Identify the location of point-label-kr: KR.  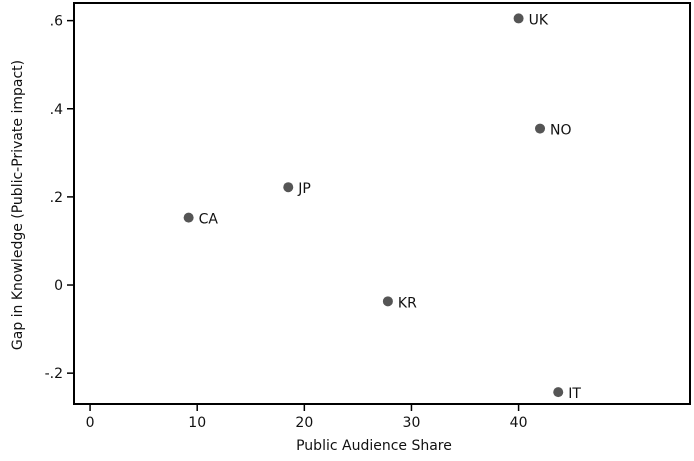
(407, 303).